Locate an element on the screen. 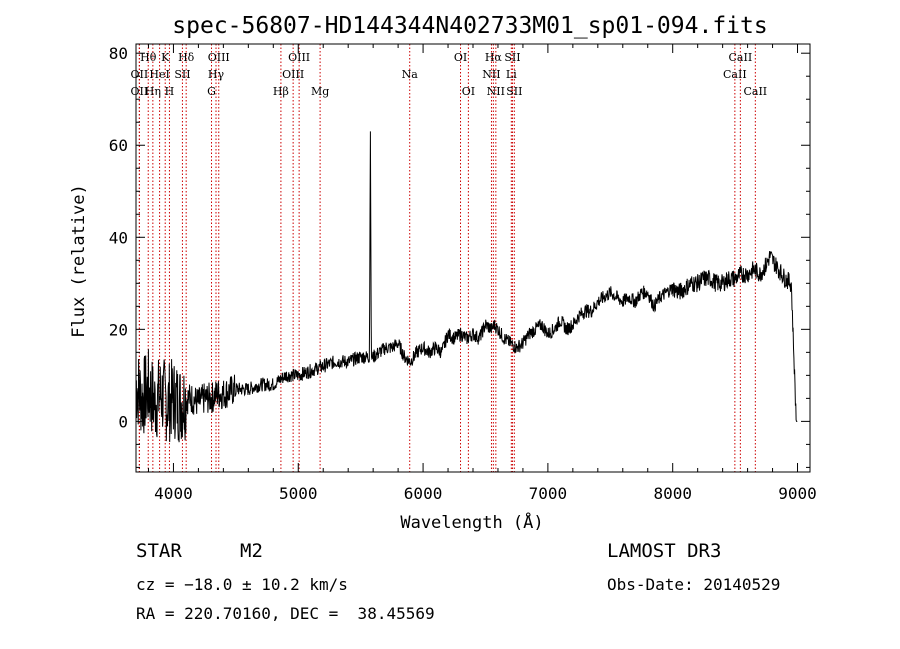 This screenshot has width=900, height=649. line-label-20: NII is located at coordinates (491, 74).